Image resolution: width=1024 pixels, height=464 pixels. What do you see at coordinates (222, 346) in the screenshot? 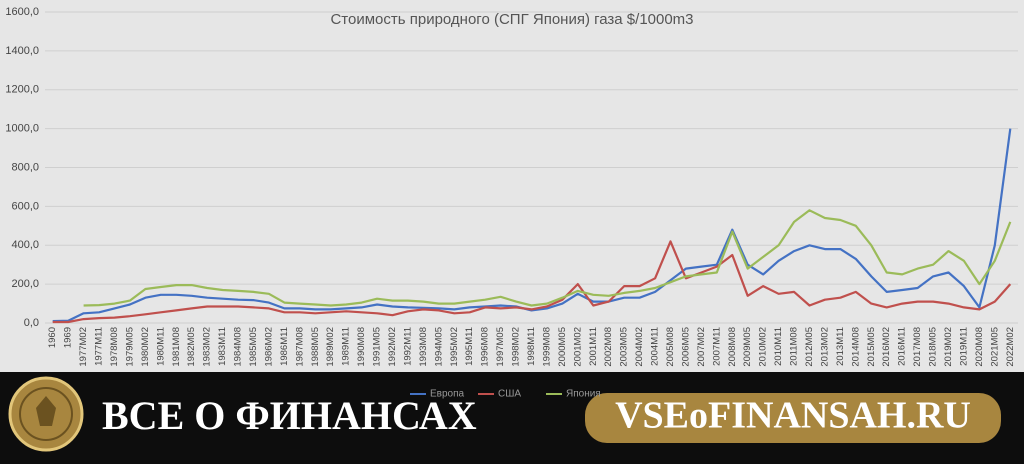
I see `x-tick-label: 1983M11` at bounding box center [222, 346].